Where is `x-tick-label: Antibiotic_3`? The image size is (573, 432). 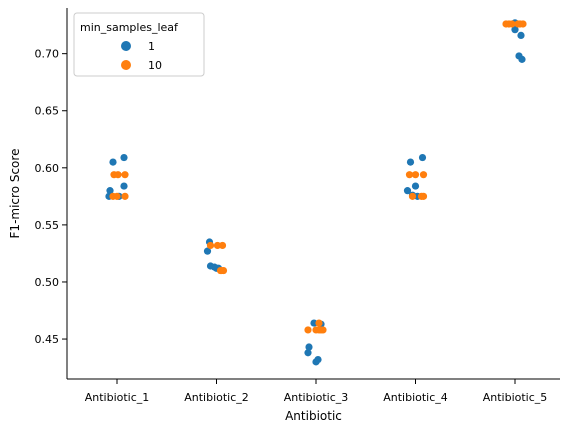 x-tick-label: Antibiotic_3 is located at coordinates (316, 397).